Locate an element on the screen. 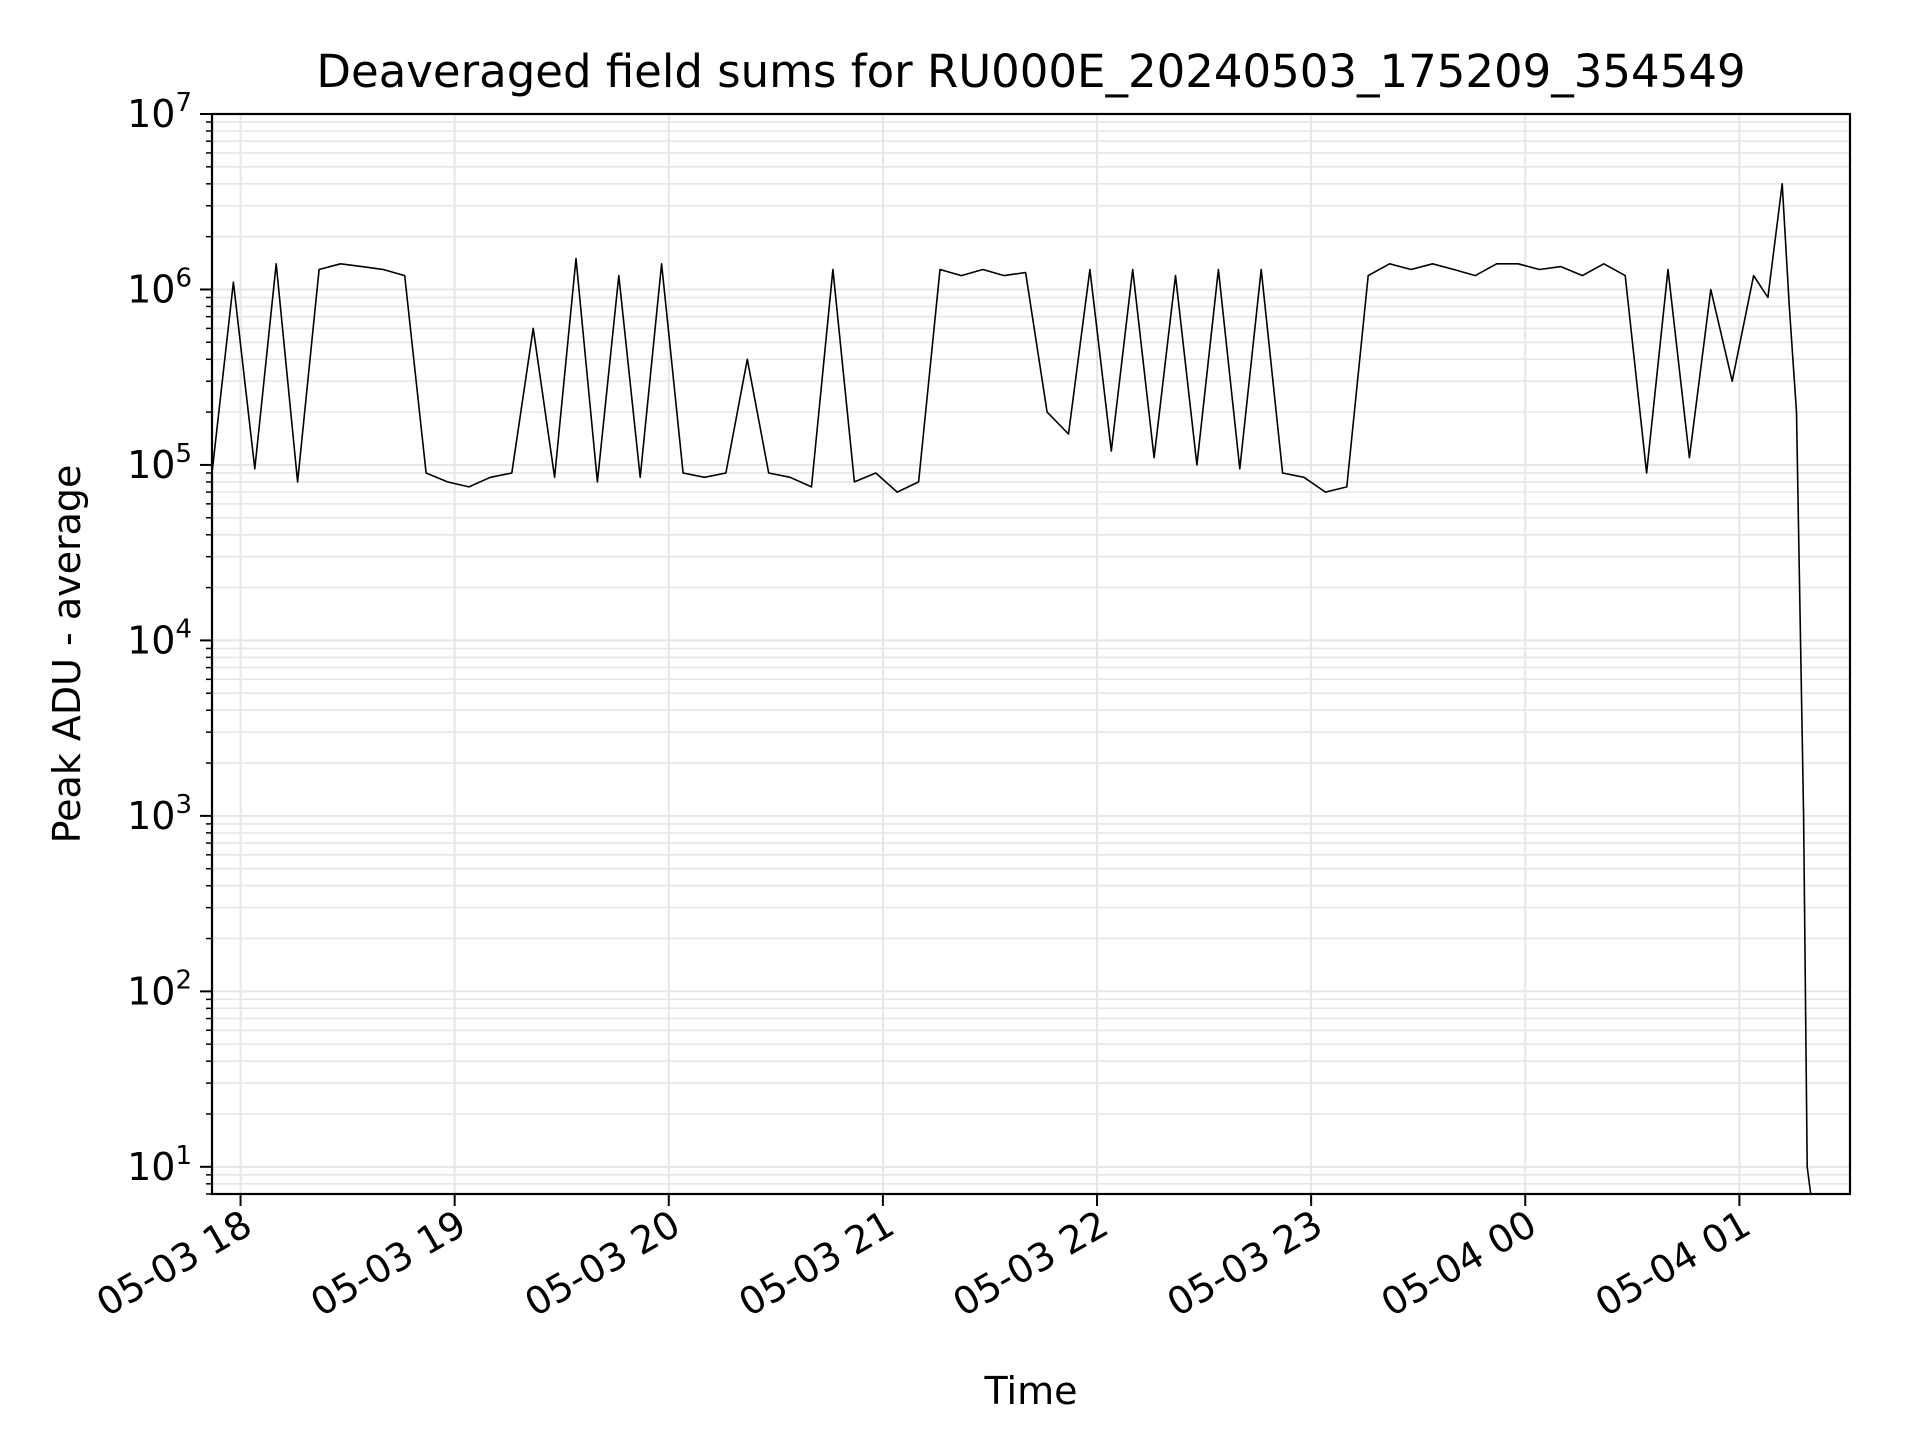 The height and width of the screenshot is (1440, 1920). y-tick-label: 105 is located at coordinates (159, 463).